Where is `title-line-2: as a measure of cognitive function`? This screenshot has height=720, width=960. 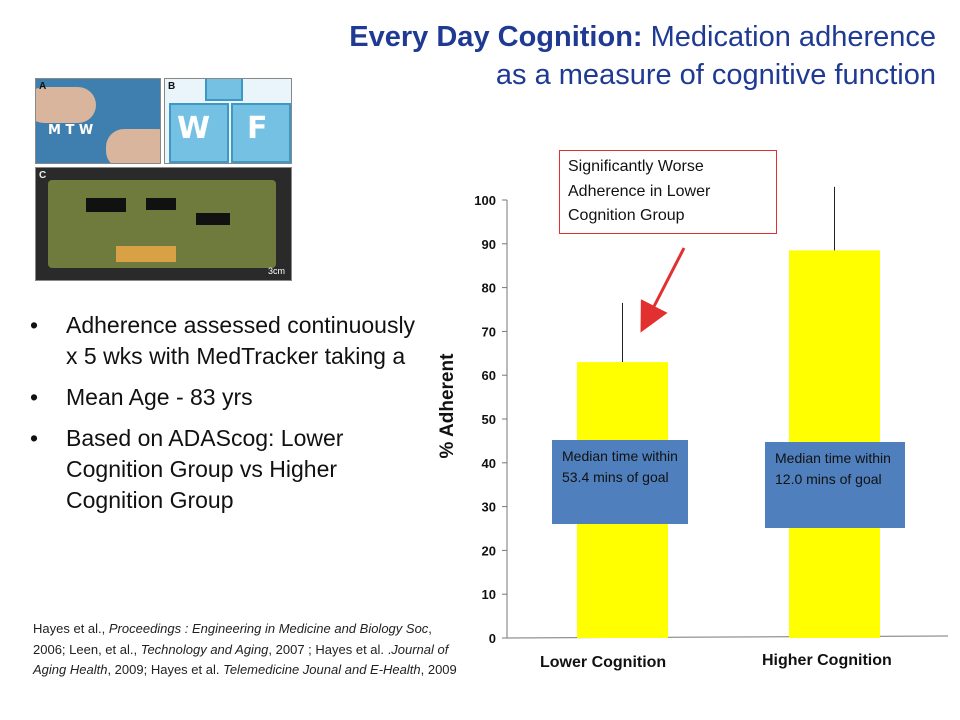 title-line-2: as a measure of cognitive function is located at coordinates (715, 75).